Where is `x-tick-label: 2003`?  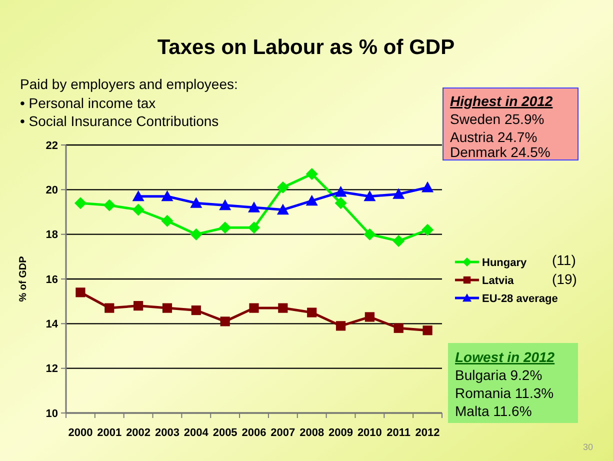
x-tick-label: 2003 is located at coordinates (167, 433).